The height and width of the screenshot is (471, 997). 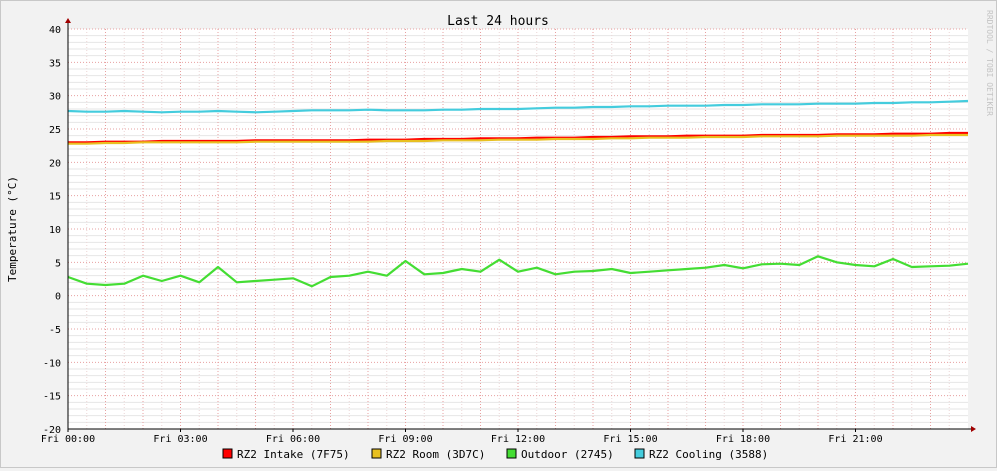 I want to click on y-tick-label: 15, so click(x=55, y=197).